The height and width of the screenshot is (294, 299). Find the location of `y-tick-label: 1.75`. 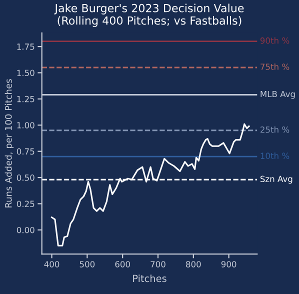

y-tick-label: 1.75 is located at coordinates (25, 47).